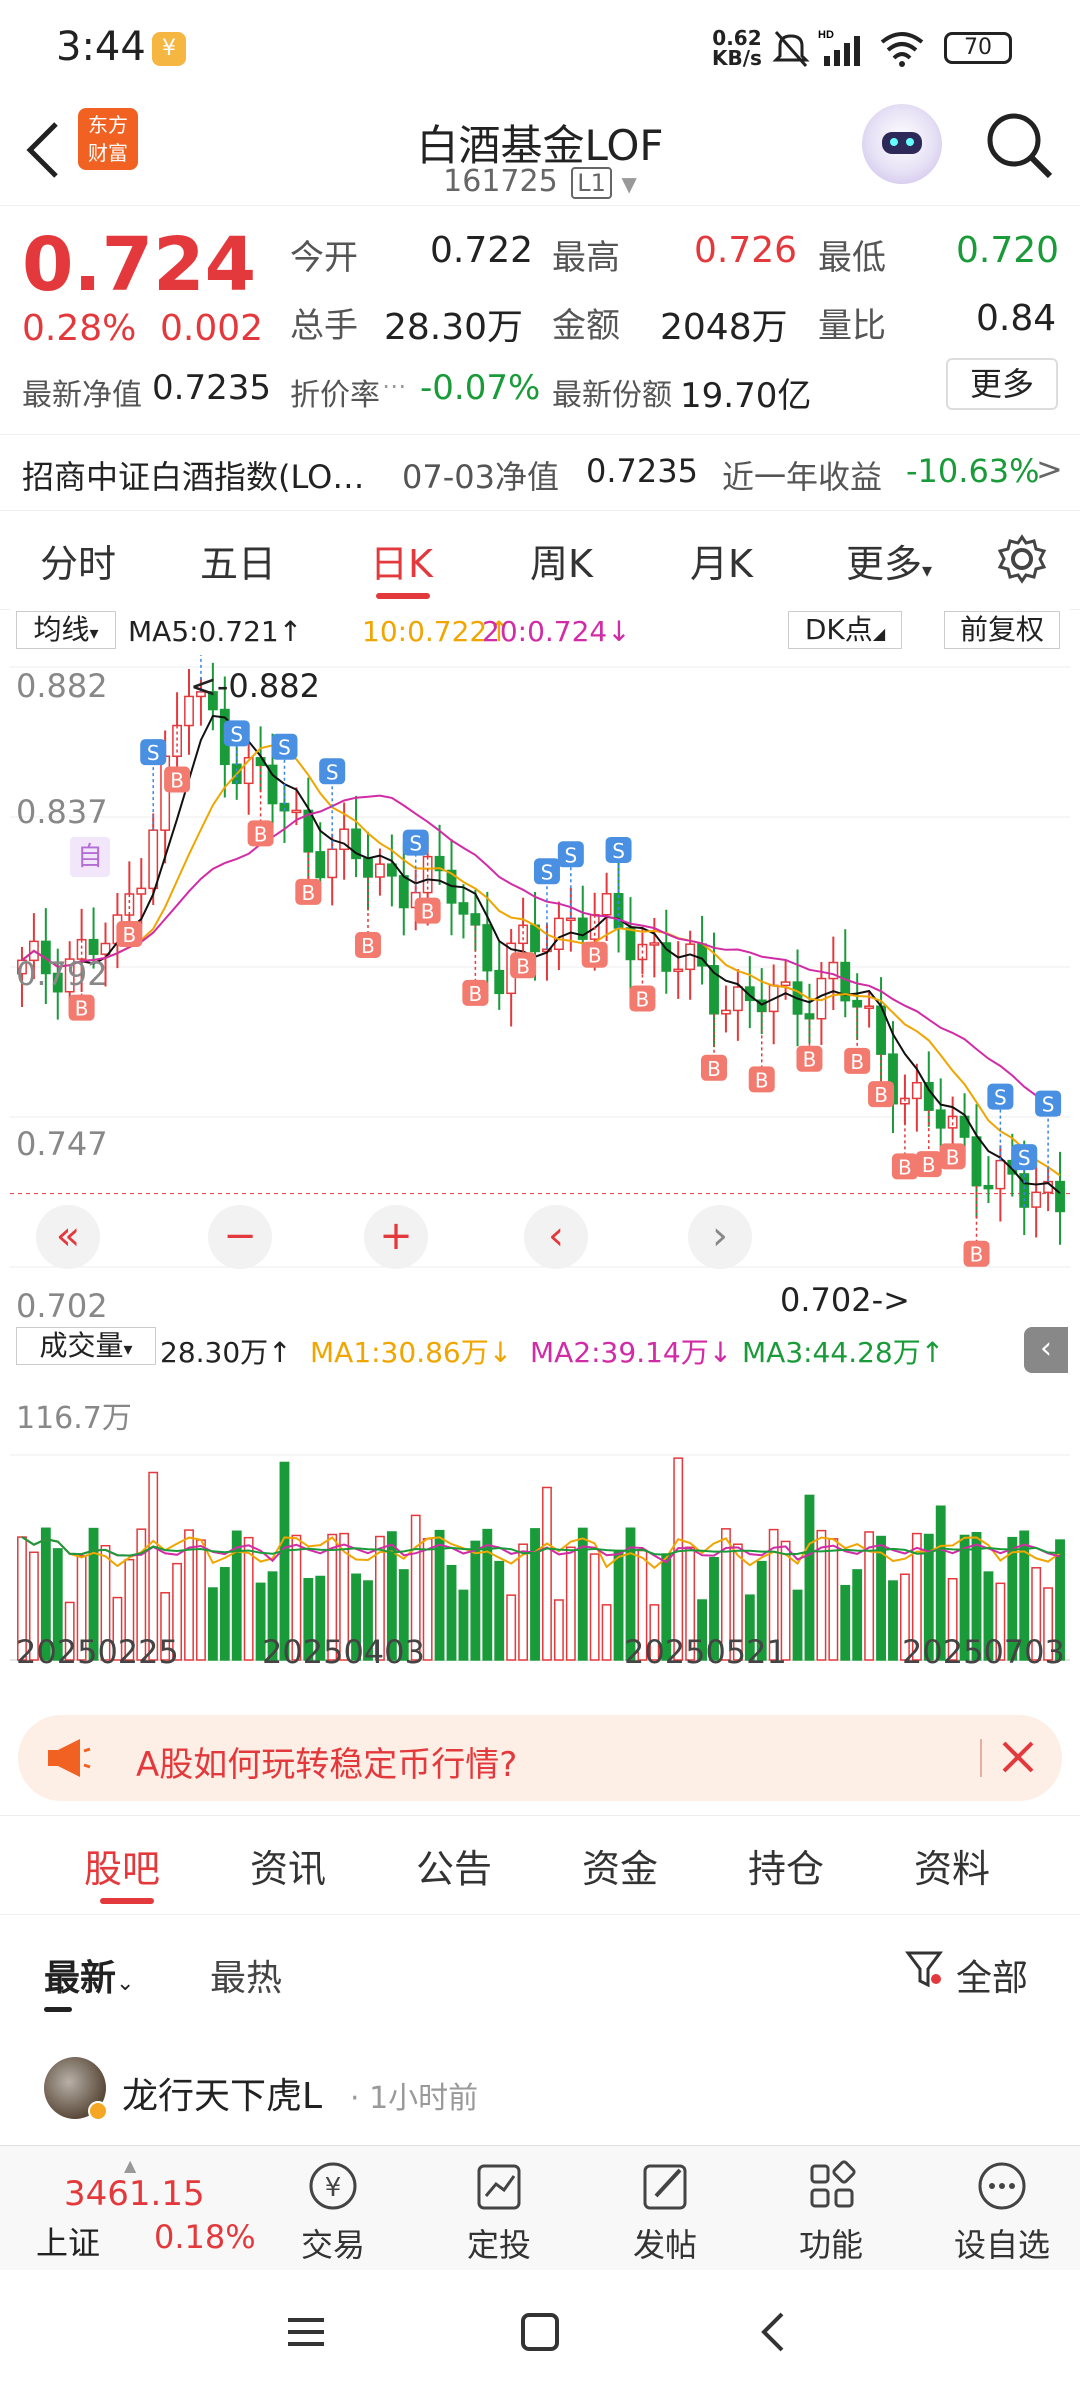  What do you see at coordinates (333, 2211) in the screenshot?
I see `nav-trade: ¥ 交易` at bounding box center [333, 2211].